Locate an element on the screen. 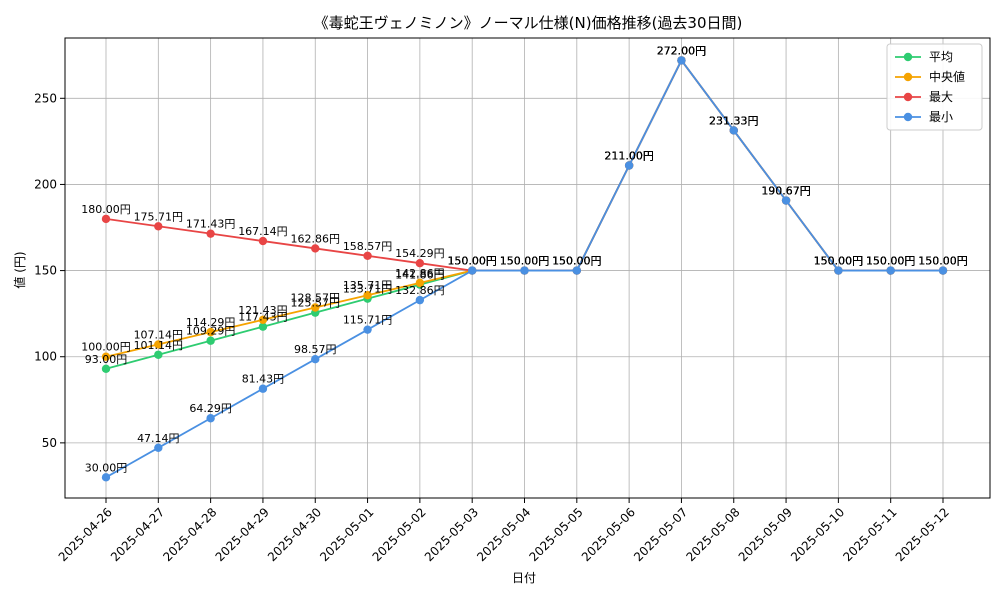 Image resolution: width=1000 pixels, height=600 pixels. data-label: 180.00円 is located at coordinates (106, 209).